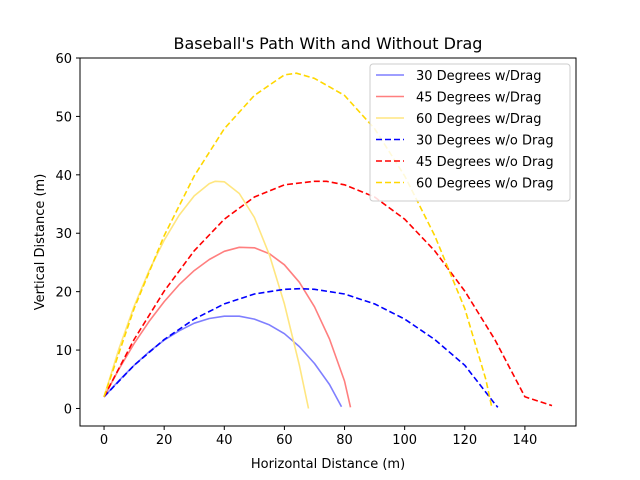 Image resolution: width=640 pixels, height=480 pixels. What do you see at coordinates (224, 440) in the screenshot?
I see `x-tick-label: 40` at bounding box center [224, 440].